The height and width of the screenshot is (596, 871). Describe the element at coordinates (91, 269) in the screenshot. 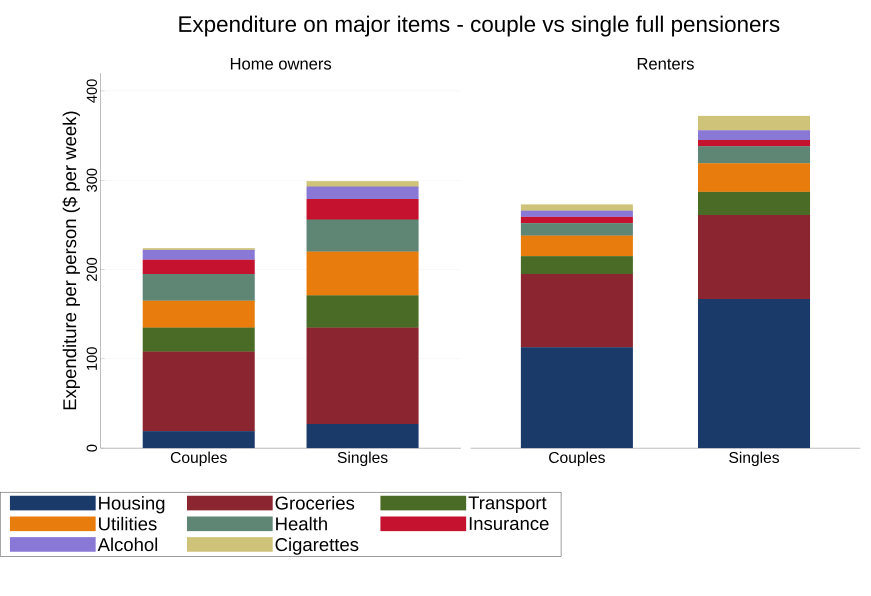

I see `y-tick-label: 200` at that location.